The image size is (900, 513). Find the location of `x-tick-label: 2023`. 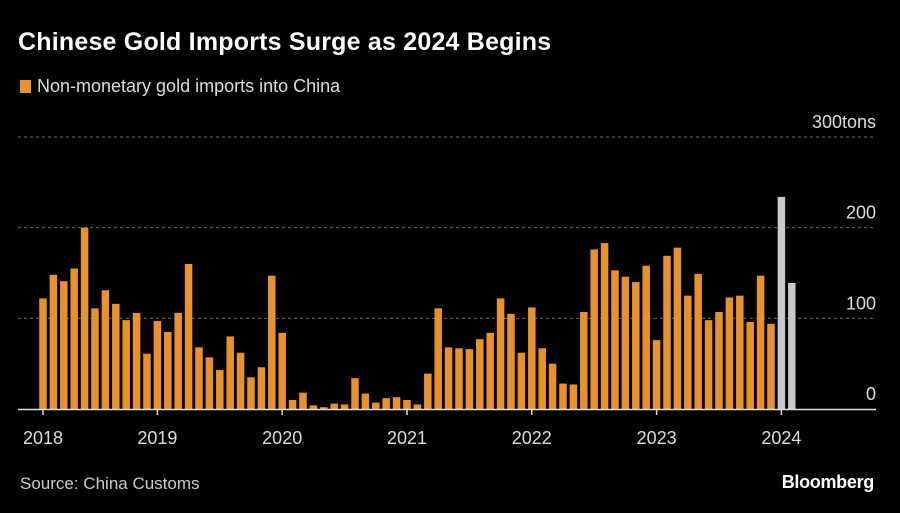

x-tick-label: 2023 is located at coordinates (657, 438).